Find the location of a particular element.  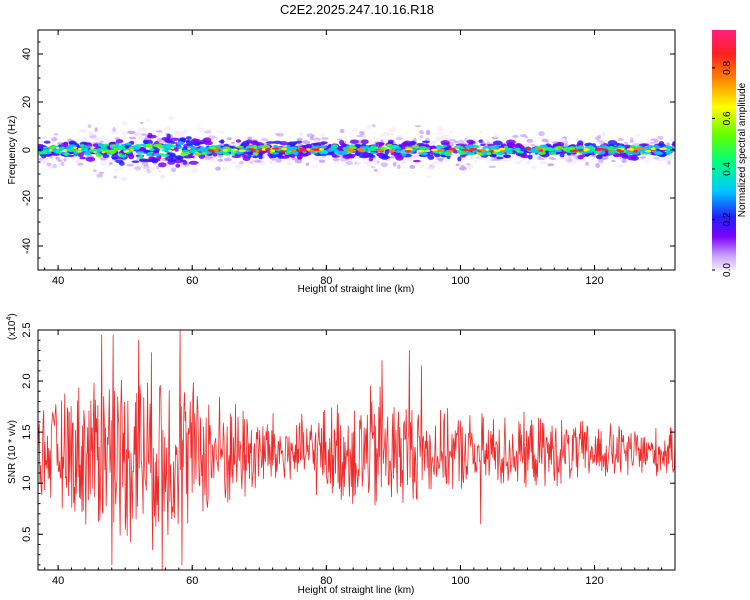

colorbar-tick-label: 0.2 is located at coordinates (727, 219).